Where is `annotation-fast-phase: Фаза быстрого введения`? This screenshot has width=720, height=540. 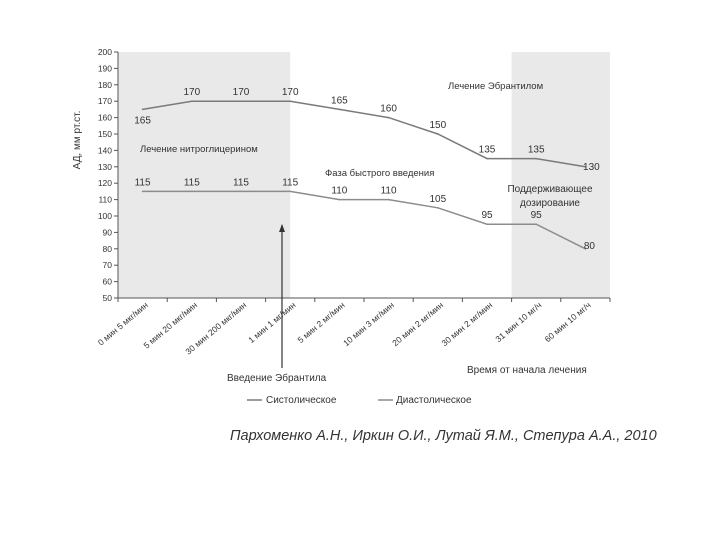 annotation-fast-phase: Фаза быстрого введения is located at coordinates (379, 173).